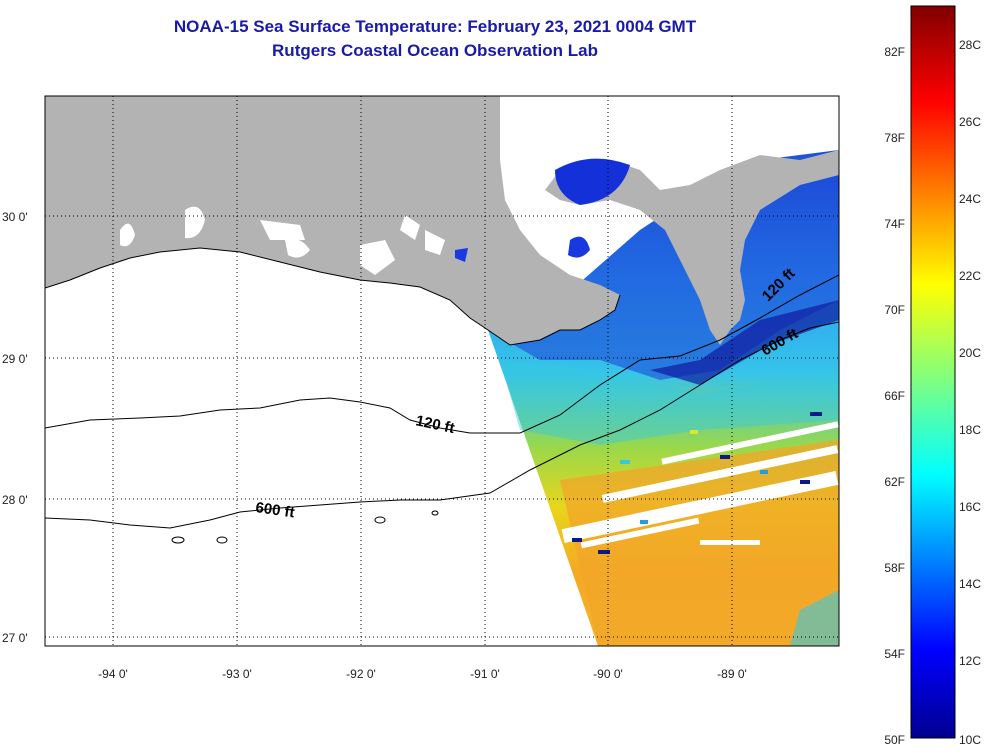 This screenshot has width=992, height=754. I want to click on colorbar-f-label: 54F, so click(894, 654).